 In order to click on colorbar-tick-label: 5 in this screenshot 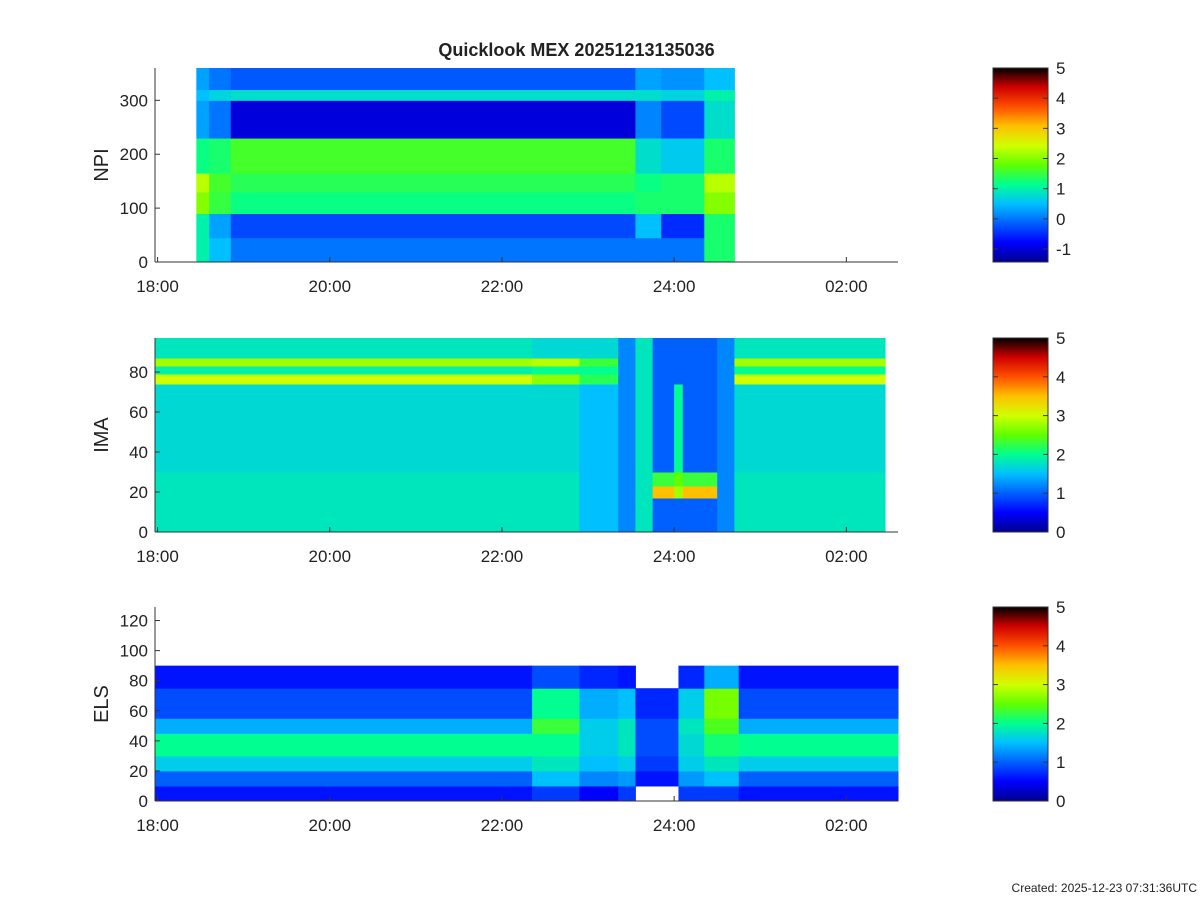, I will do `click(1060, 607)`.